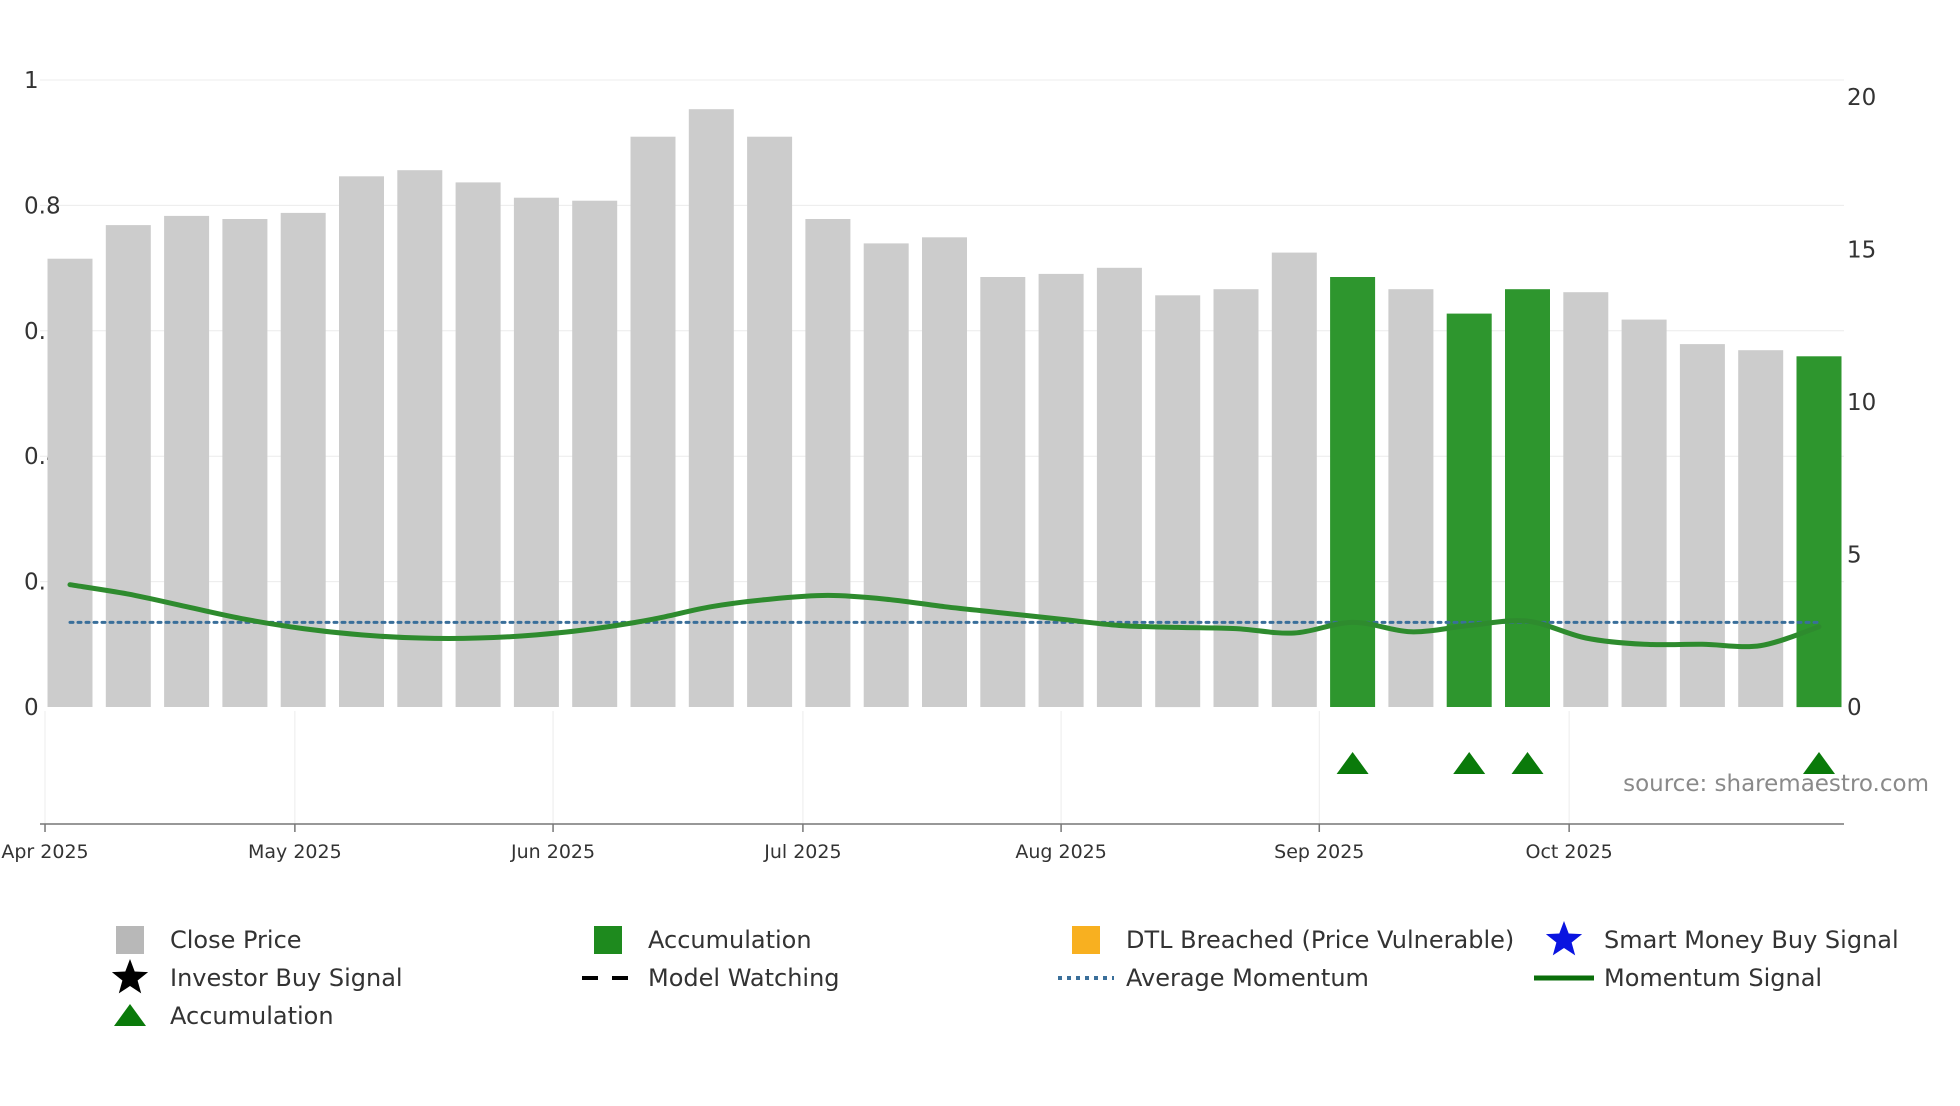 The width and height of the screenshot is (1960, 1106). What do you see at coordinates (1861, 98) in the screenshot?
I see `right-axis-tick-label: 20` at bounding box center [1861, 98].